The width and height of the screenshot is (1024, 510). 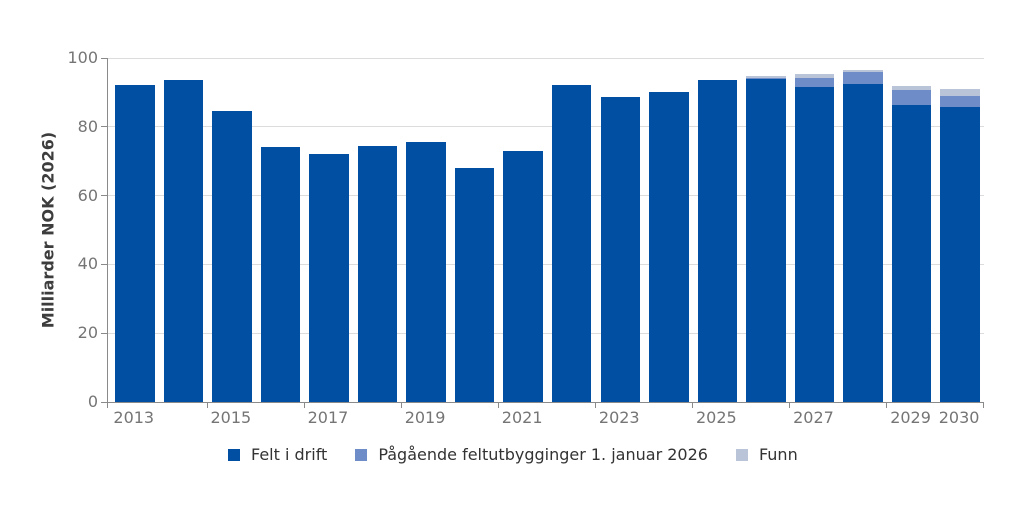 I want to click on bar-segment-2025, so click(x=717, y=241).